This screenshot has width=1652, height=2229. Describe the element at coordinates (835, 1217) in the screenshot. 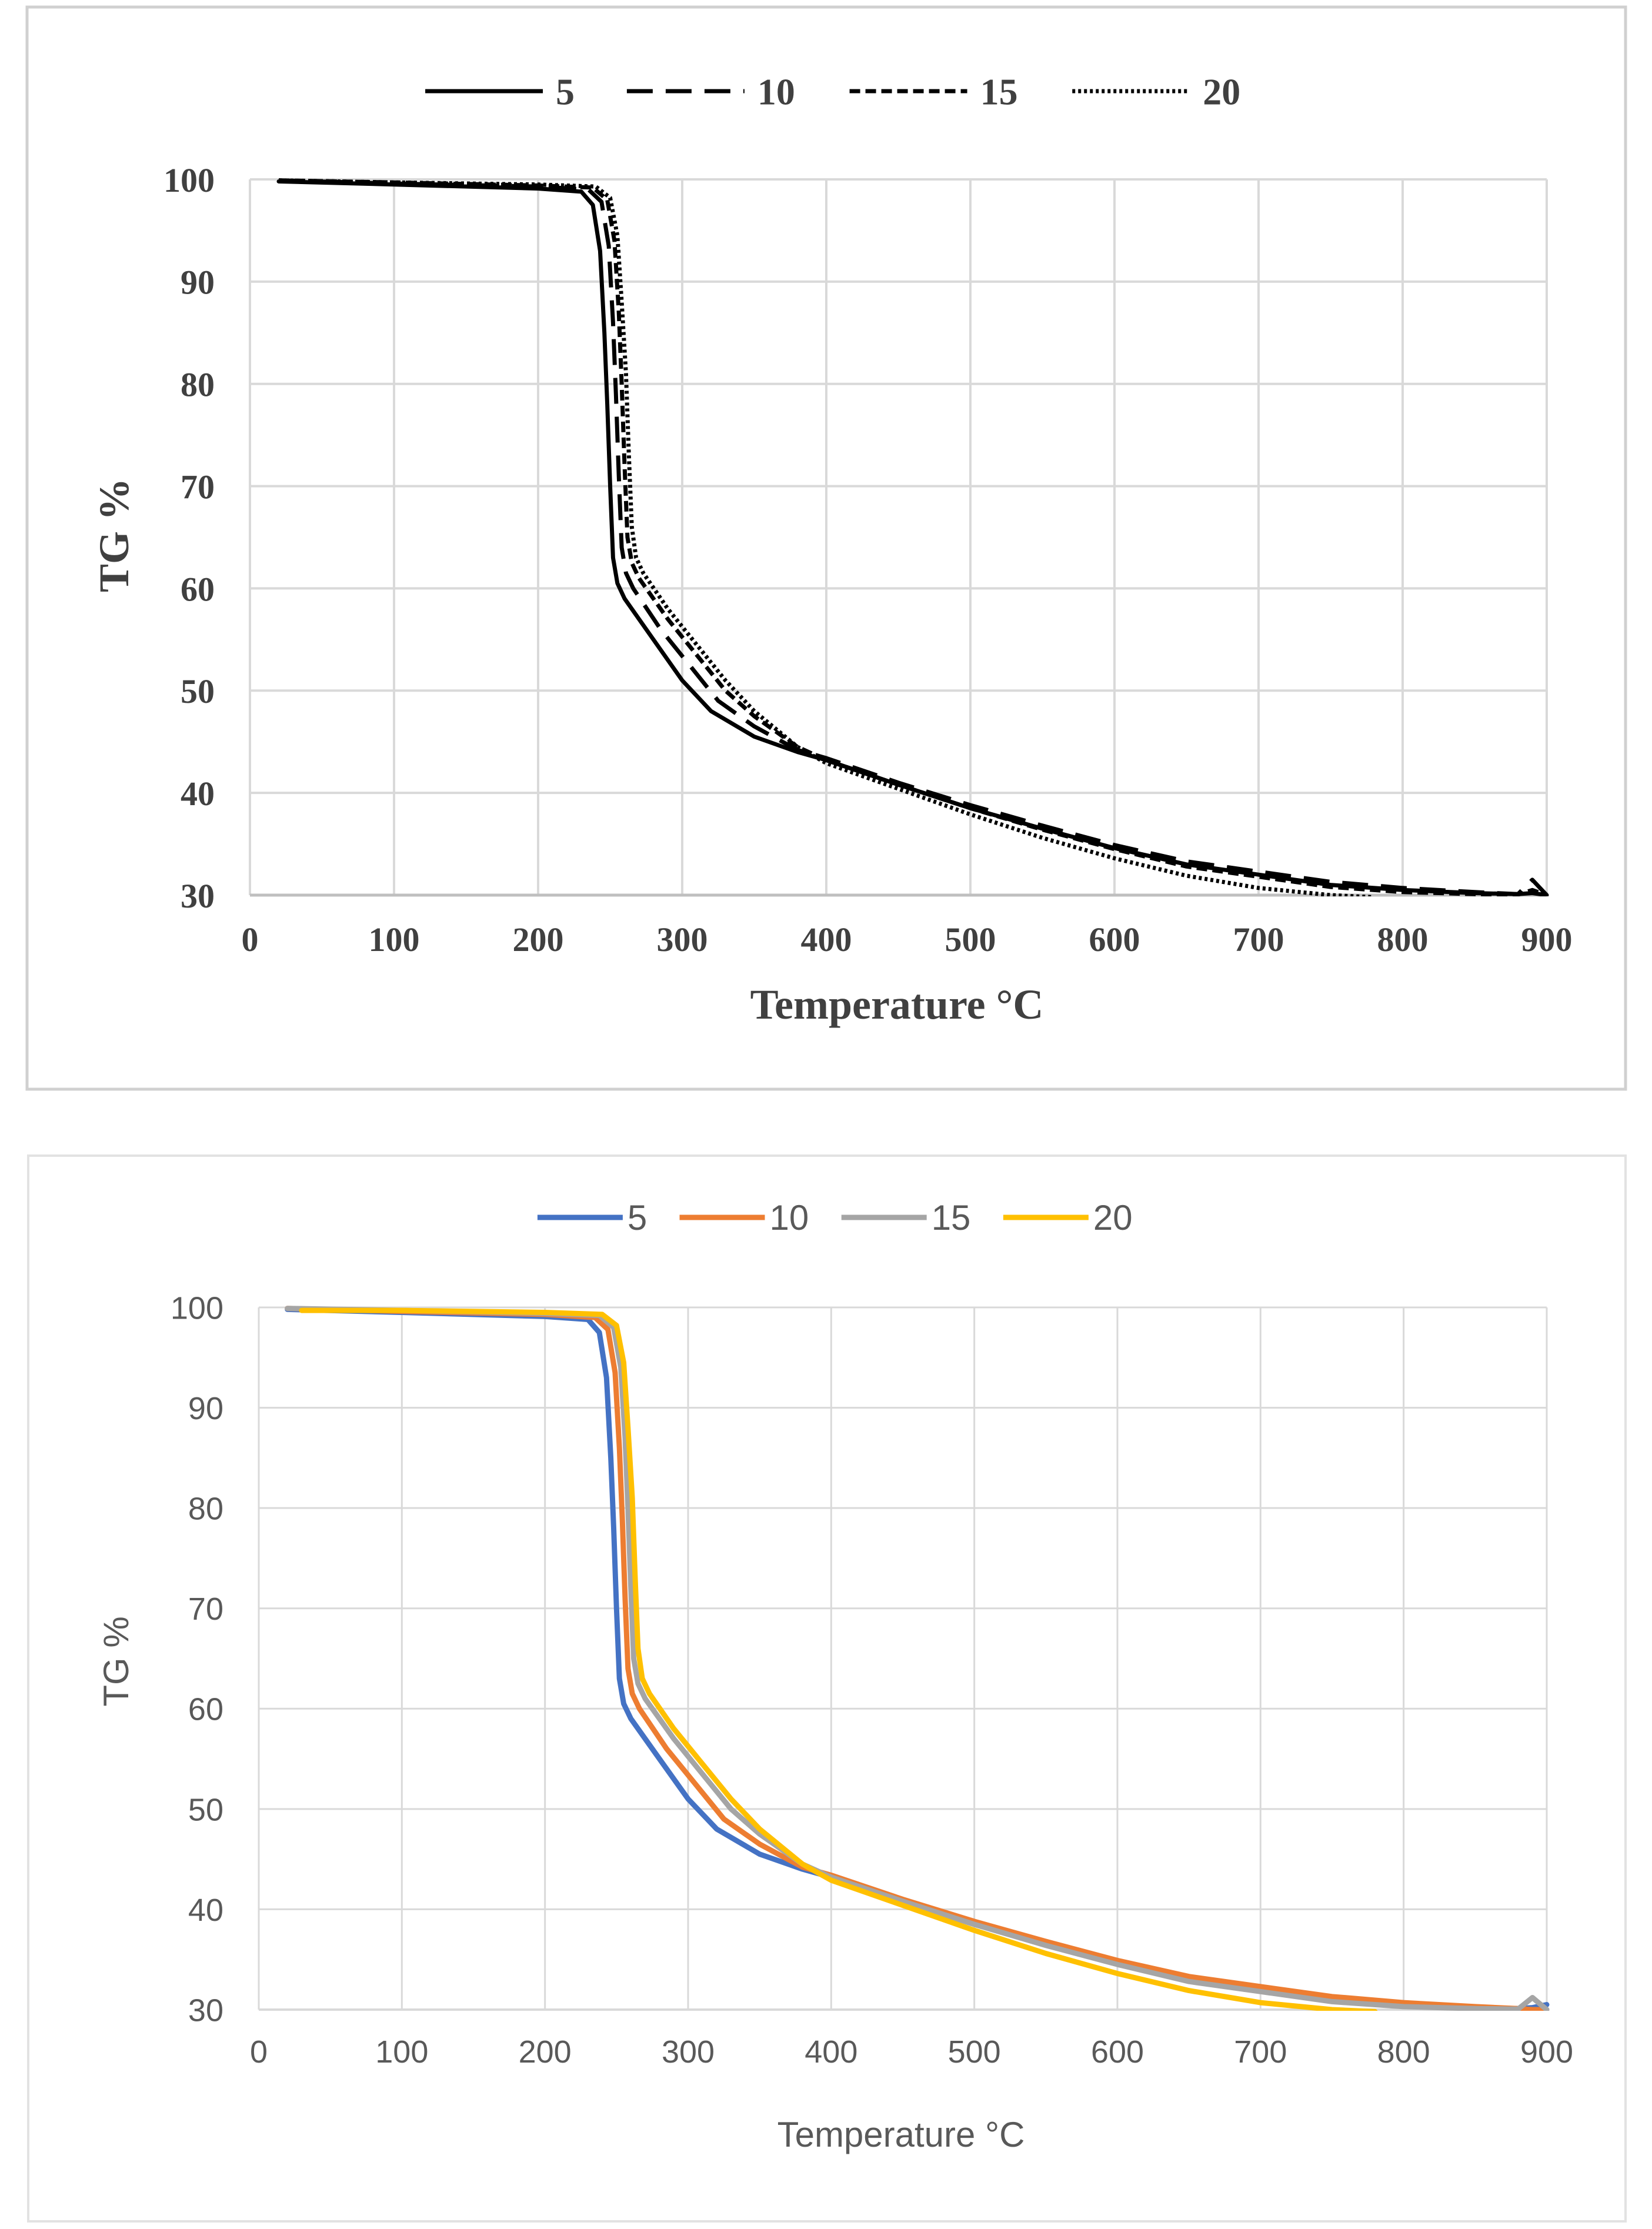

I see `legend-bottom: 5 10 15 20` at that location.